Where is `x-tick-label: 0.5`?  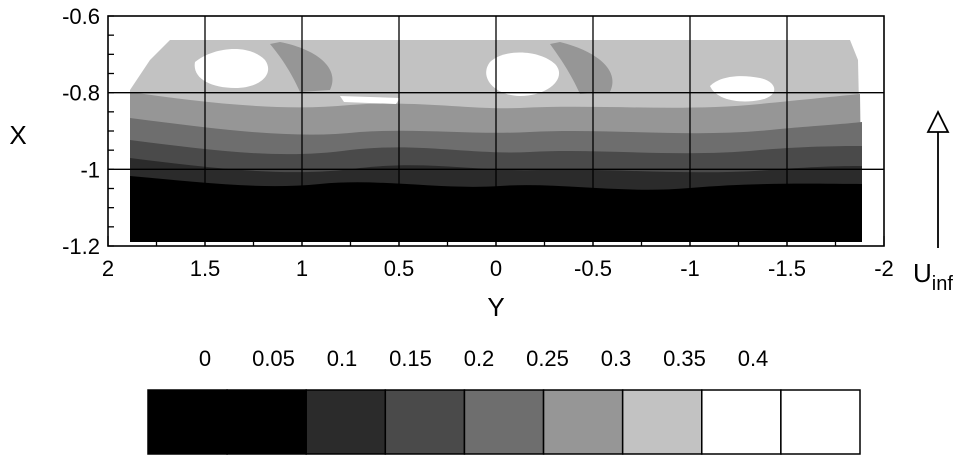
x-tick-label: 0.5 is located at coordinates (399, 268).